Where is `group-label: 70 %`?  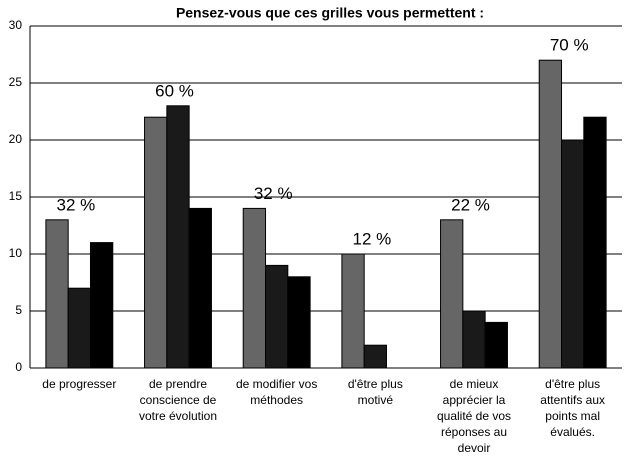 group-label: 70 % is located at coordinates (569, 45).